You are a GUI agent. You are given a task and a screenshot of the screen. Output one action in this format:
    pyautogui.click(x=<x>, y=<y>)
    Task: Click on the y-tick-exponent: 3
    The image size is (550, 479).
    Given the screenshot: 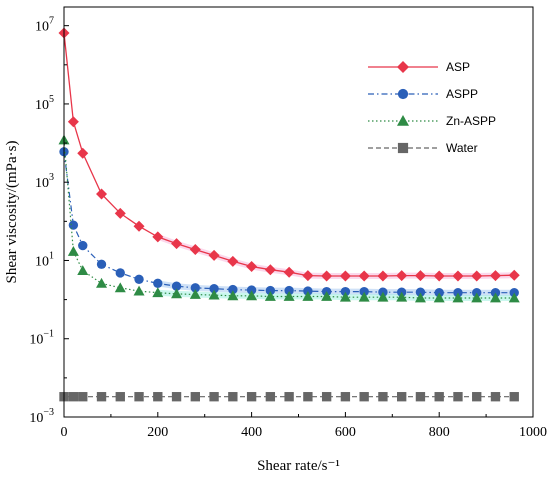 What is the action you would take?
    pyautogui.click(x=51, y=177)
    